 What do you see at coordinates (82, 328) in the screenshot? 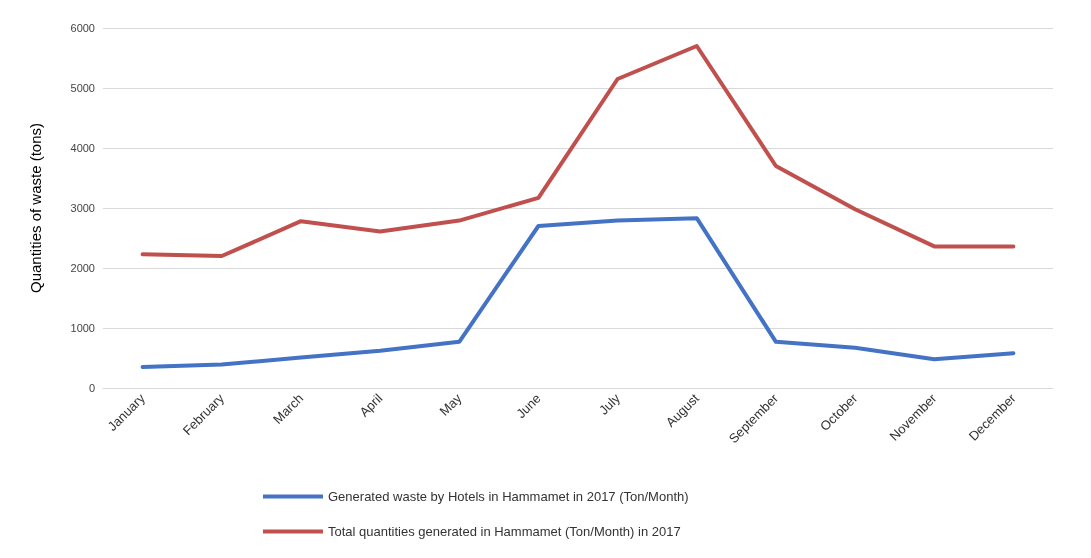
I see `y-tick-label: 1000` at bounding box center [82, 328].